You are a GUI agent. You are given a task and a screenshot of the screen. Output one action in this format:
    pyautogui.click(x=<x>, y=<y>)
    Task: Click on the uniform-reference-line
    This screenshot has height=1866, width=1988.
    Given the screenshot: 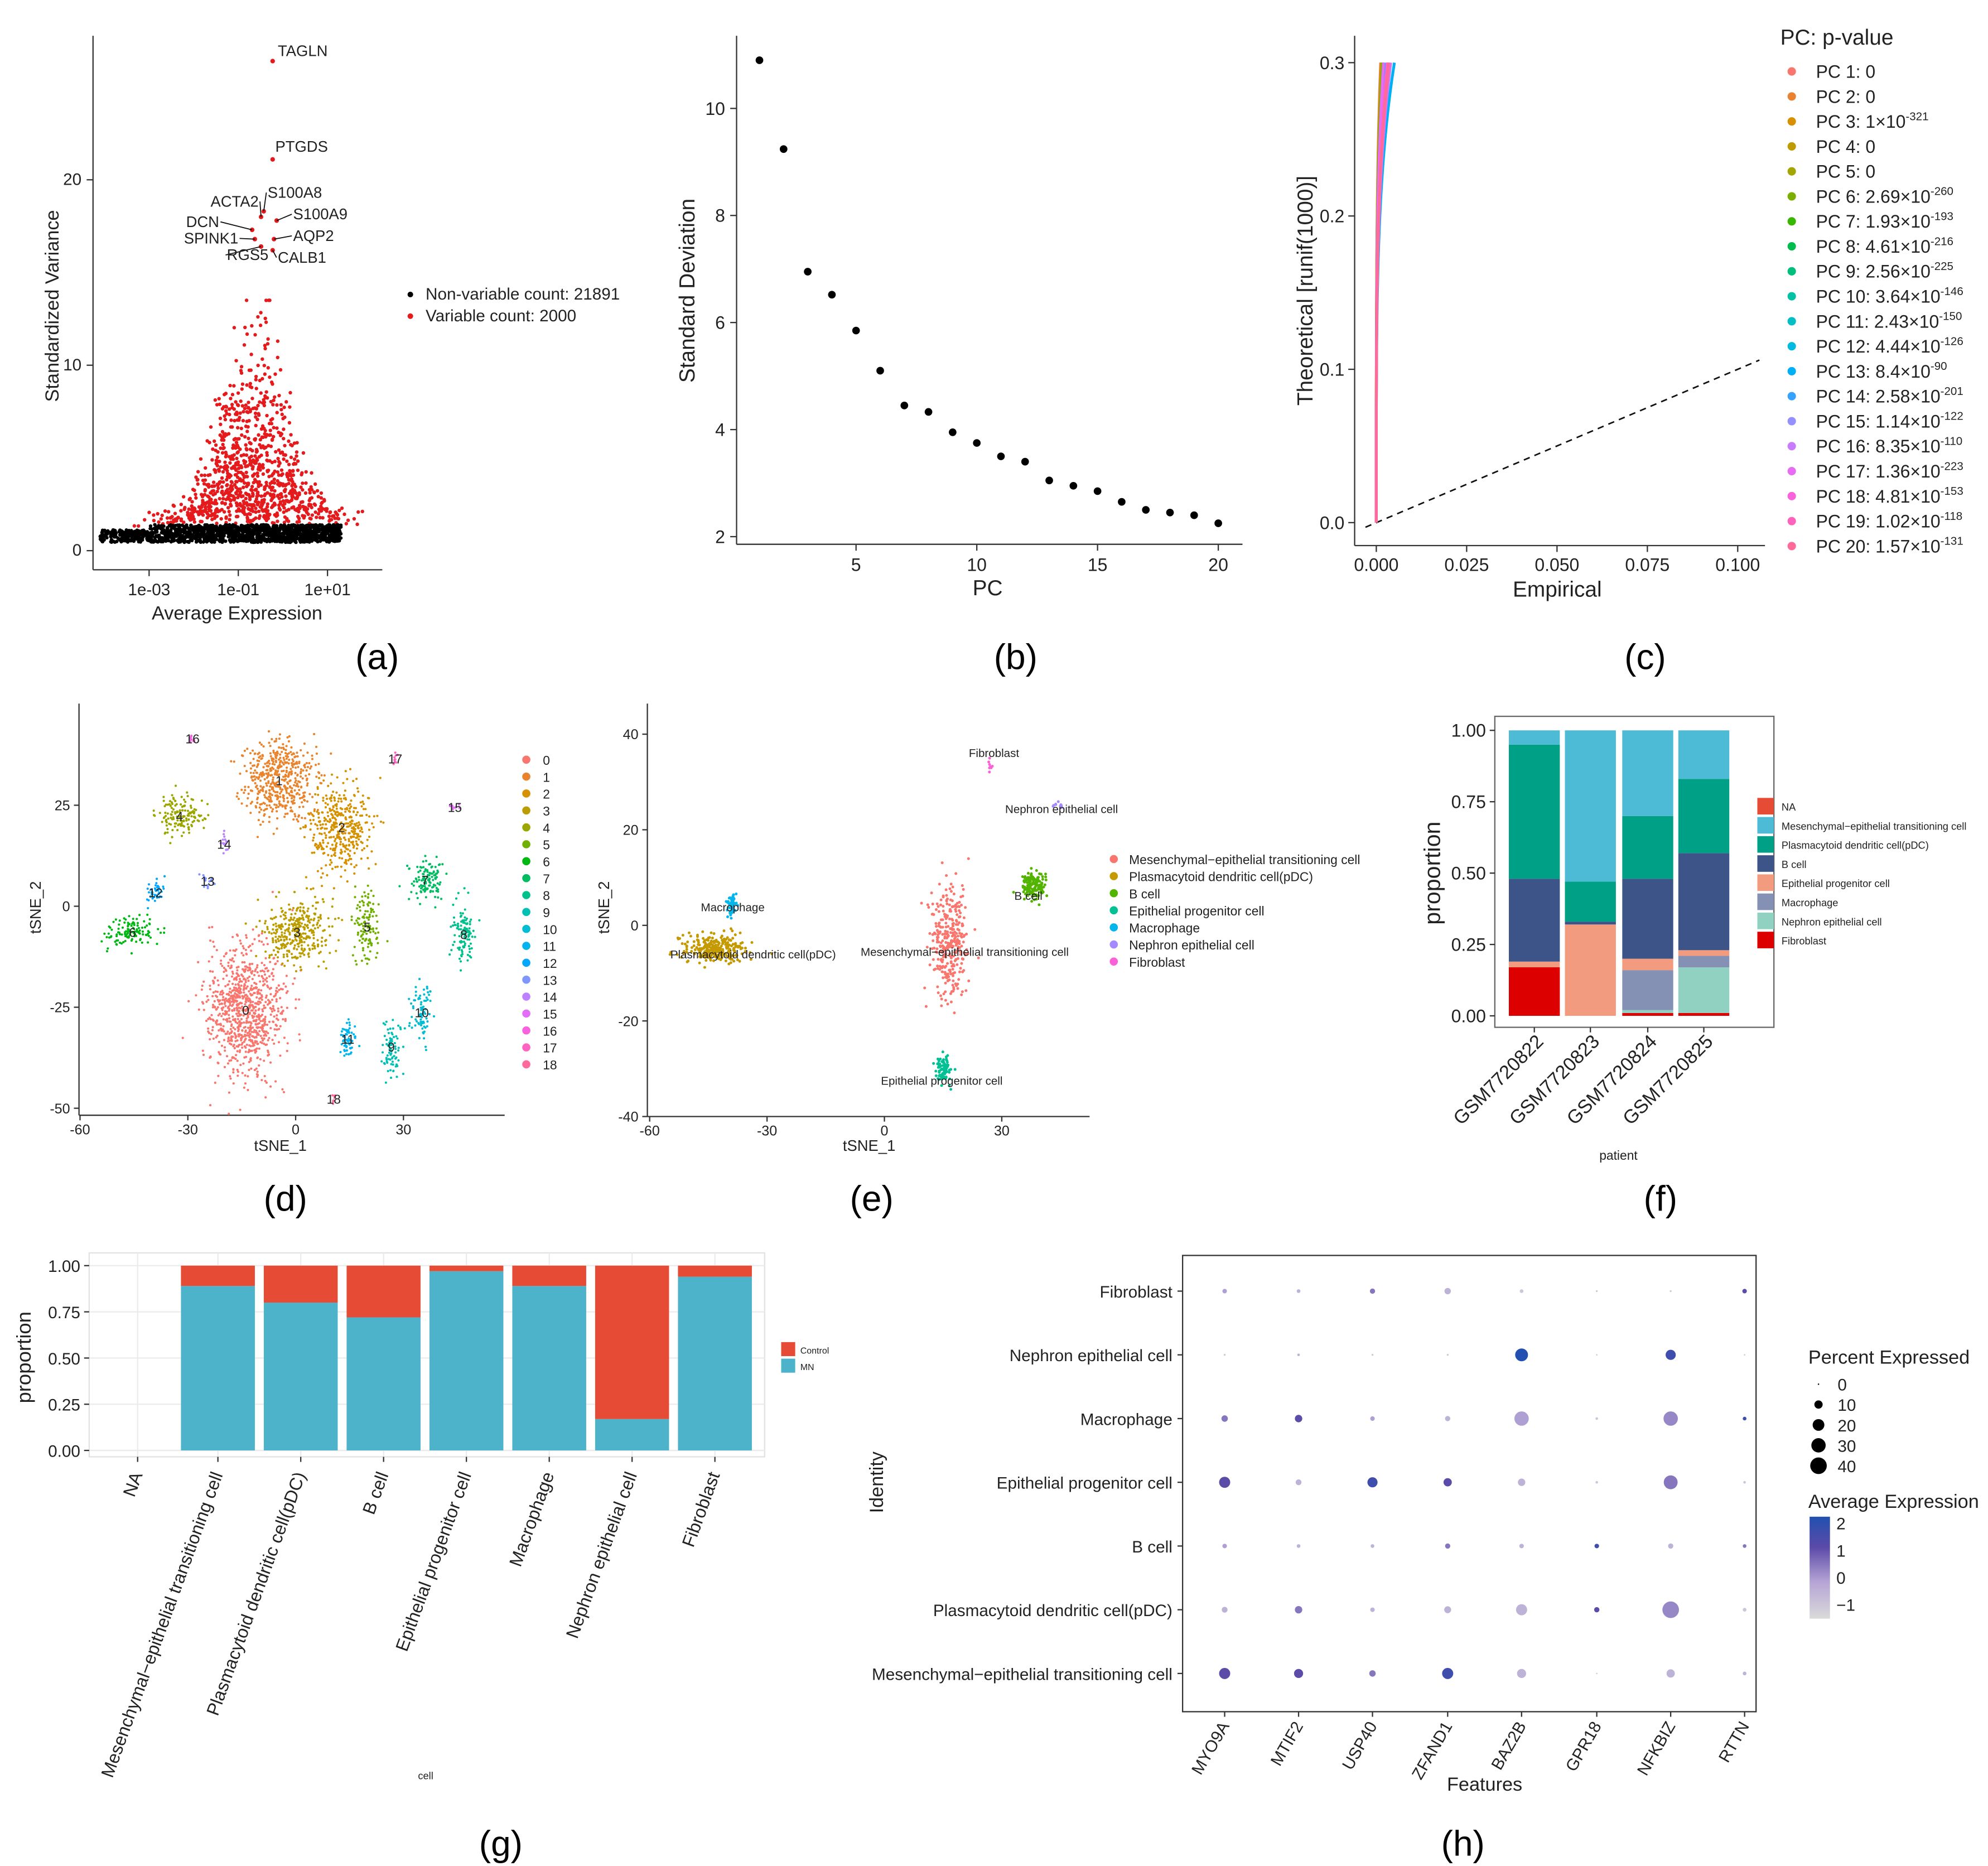 What is the action you would take?
    pyautogui.click(x=1562, y=443)
    